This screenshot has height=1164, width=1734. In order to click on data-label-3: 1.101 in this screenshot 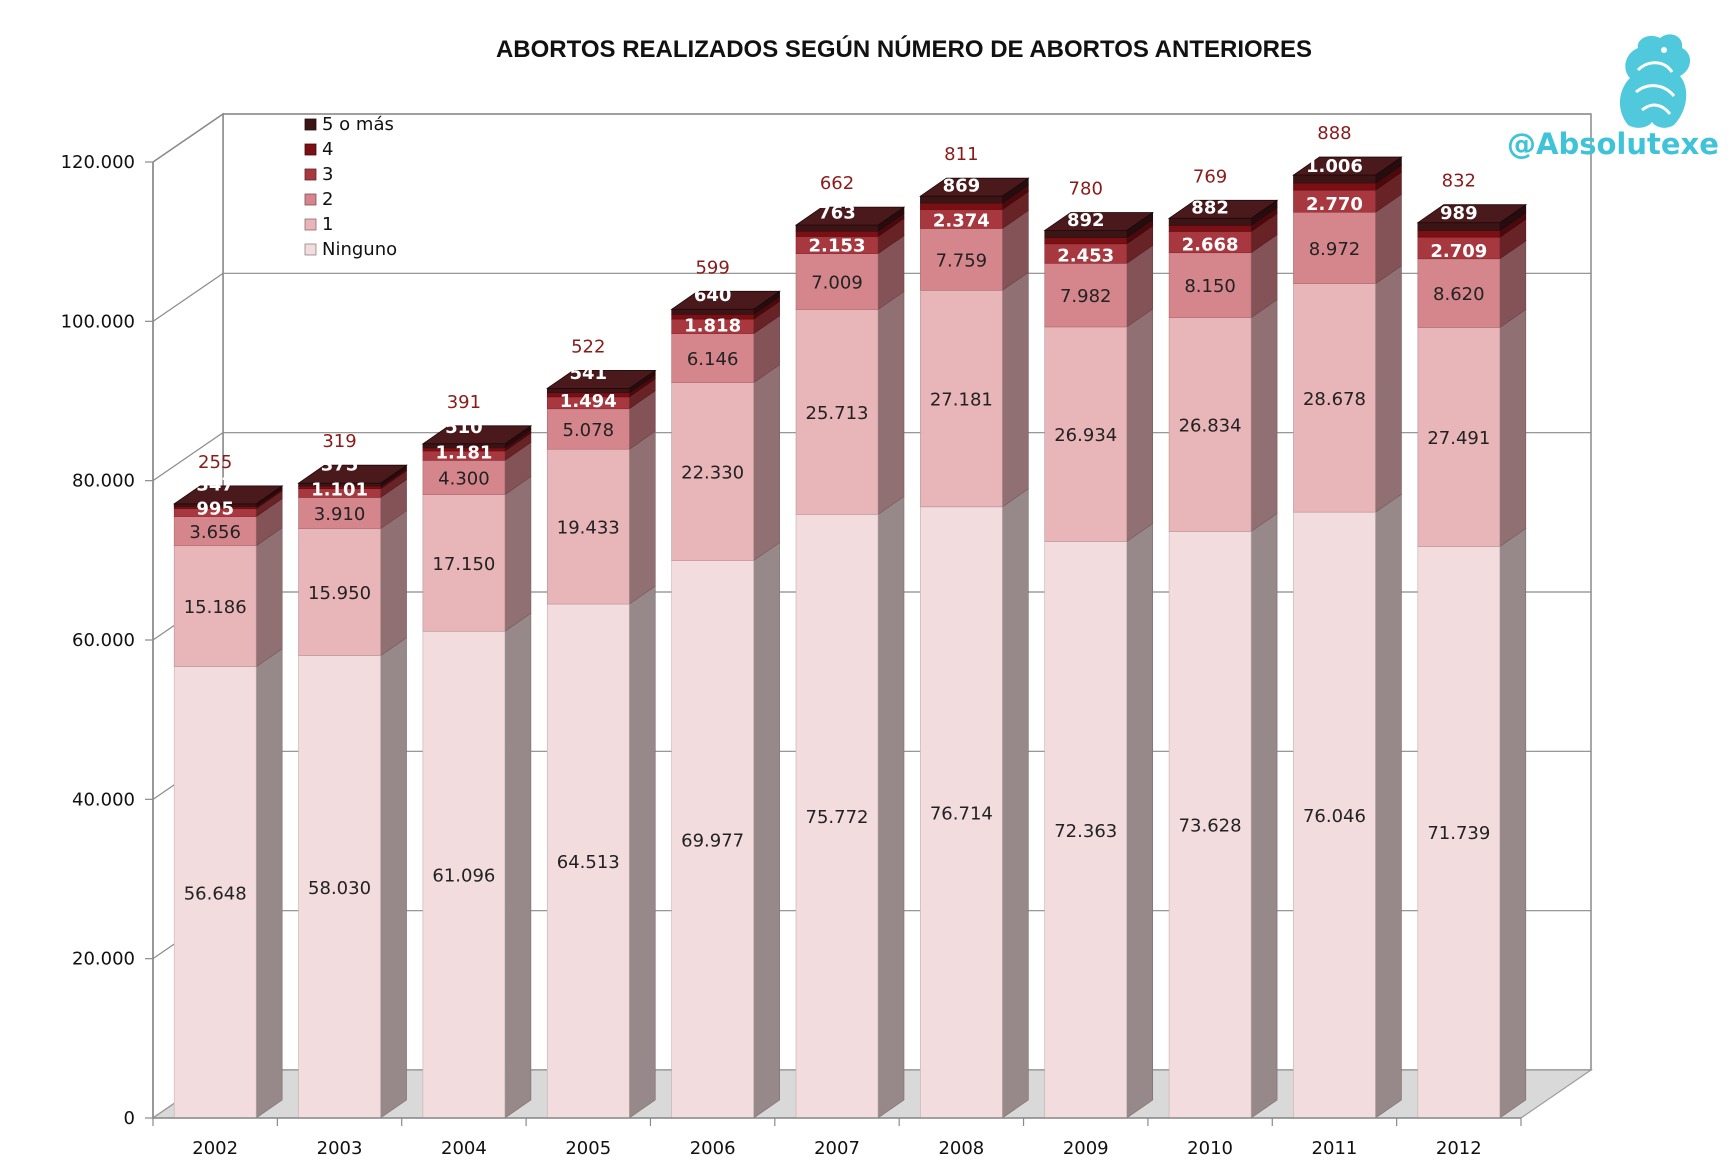, I will do `click(339, 489)`.